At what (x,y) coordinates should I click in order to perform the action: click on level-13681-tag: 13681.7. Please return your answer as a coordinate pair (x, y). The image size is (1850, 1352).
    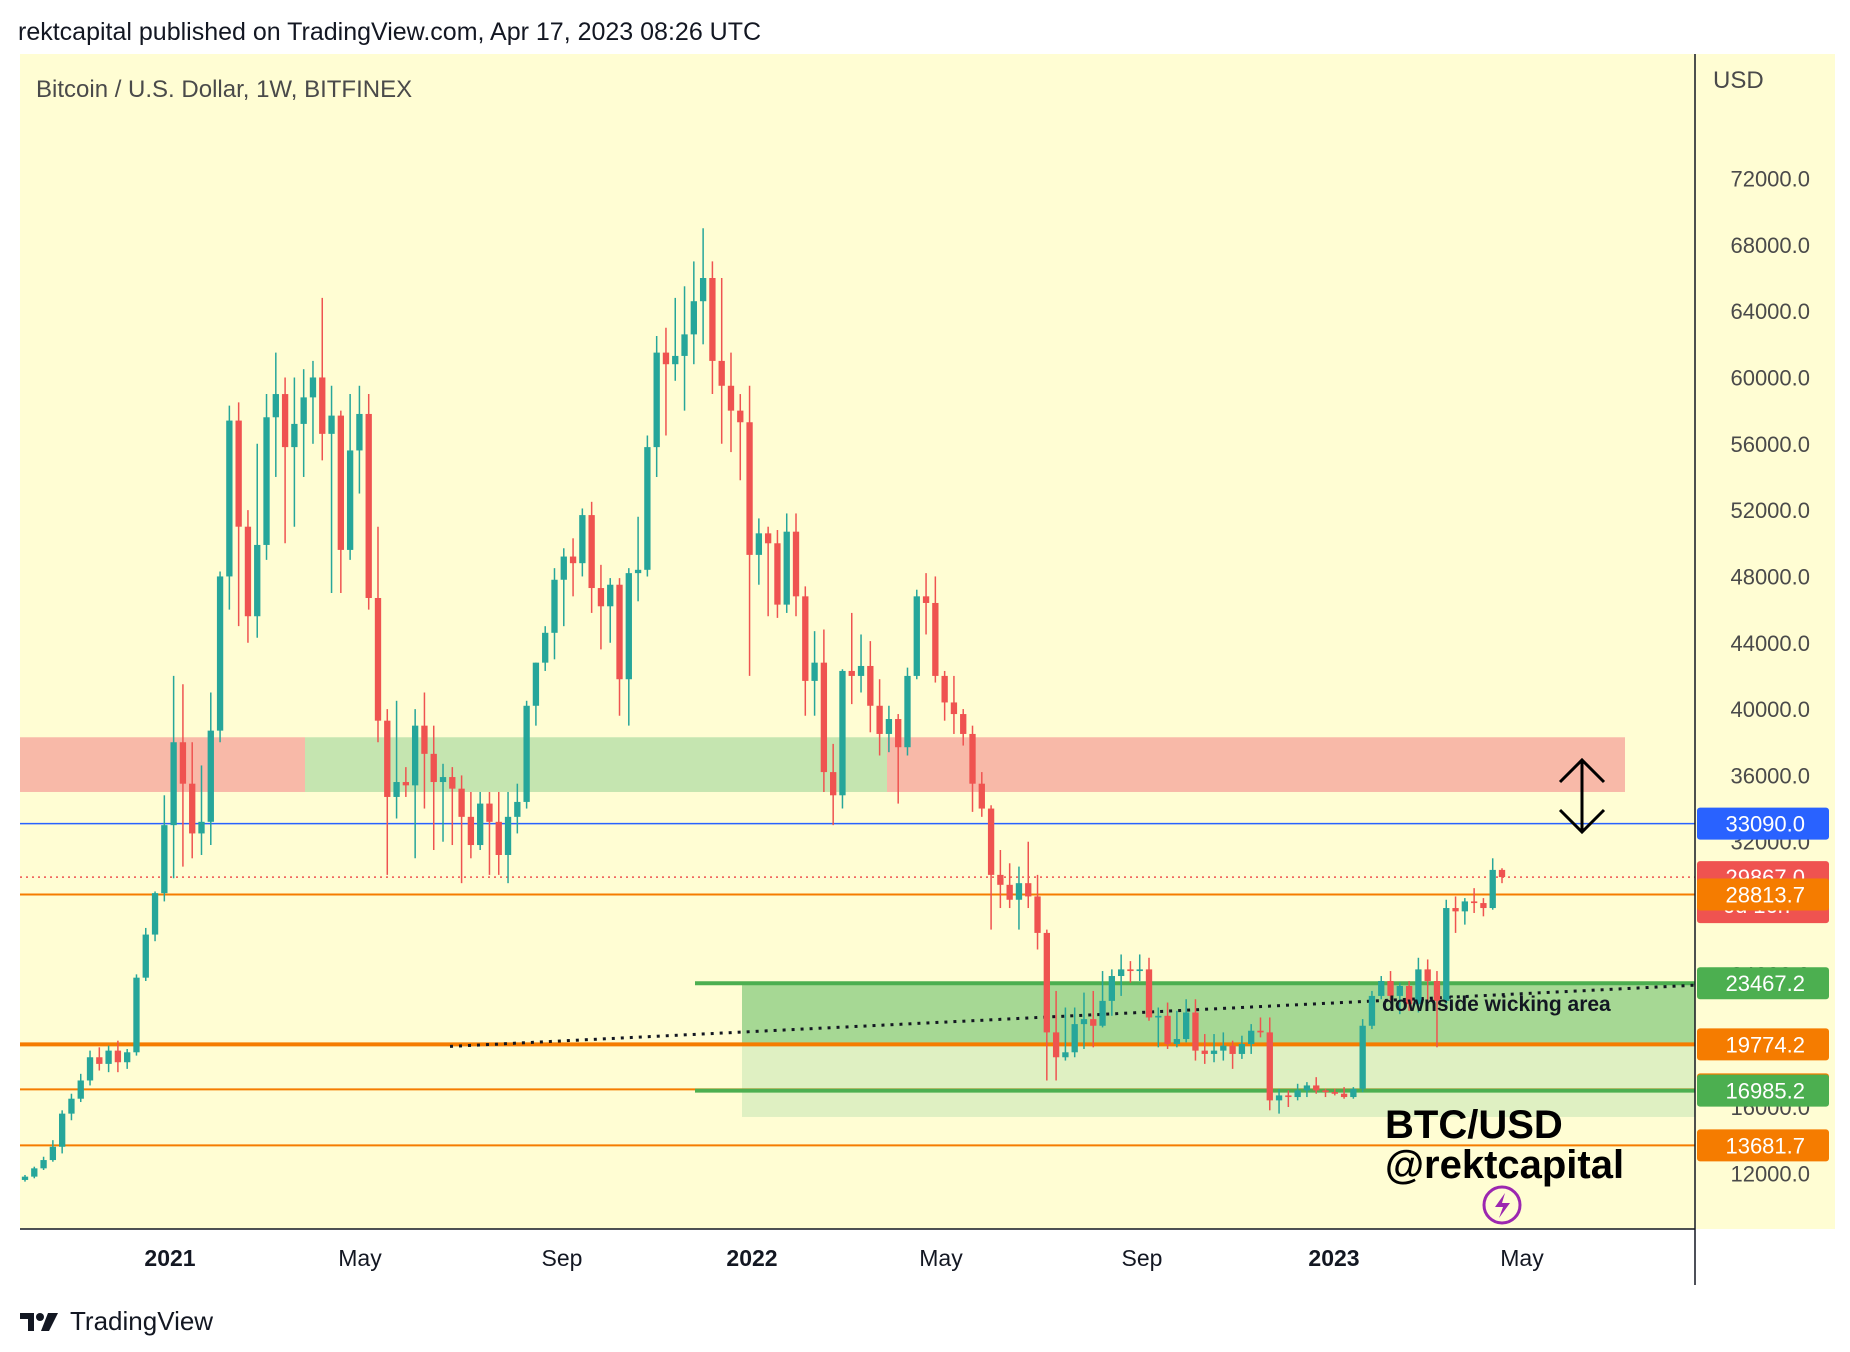
    Looking at the image, I should click on (1763, 1145).